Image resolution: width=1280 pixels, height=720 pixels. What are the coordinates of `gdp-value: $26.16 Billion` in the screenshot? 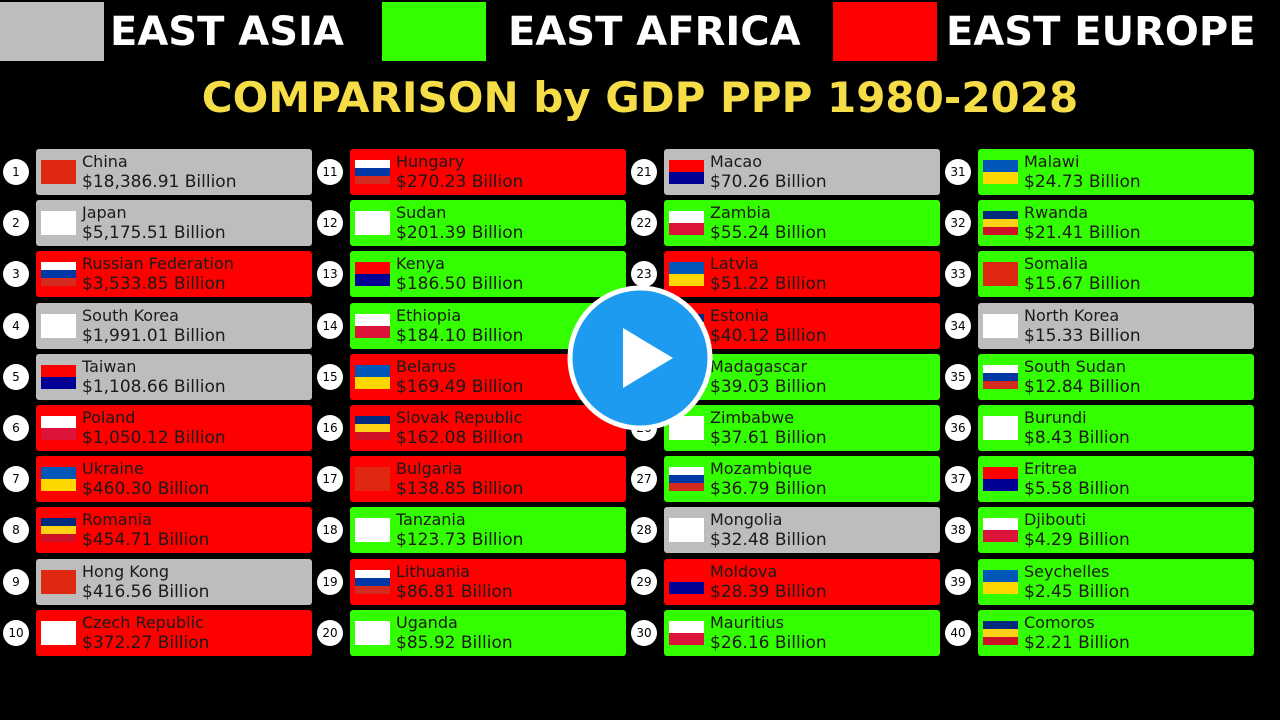 It's located at (768, 642).